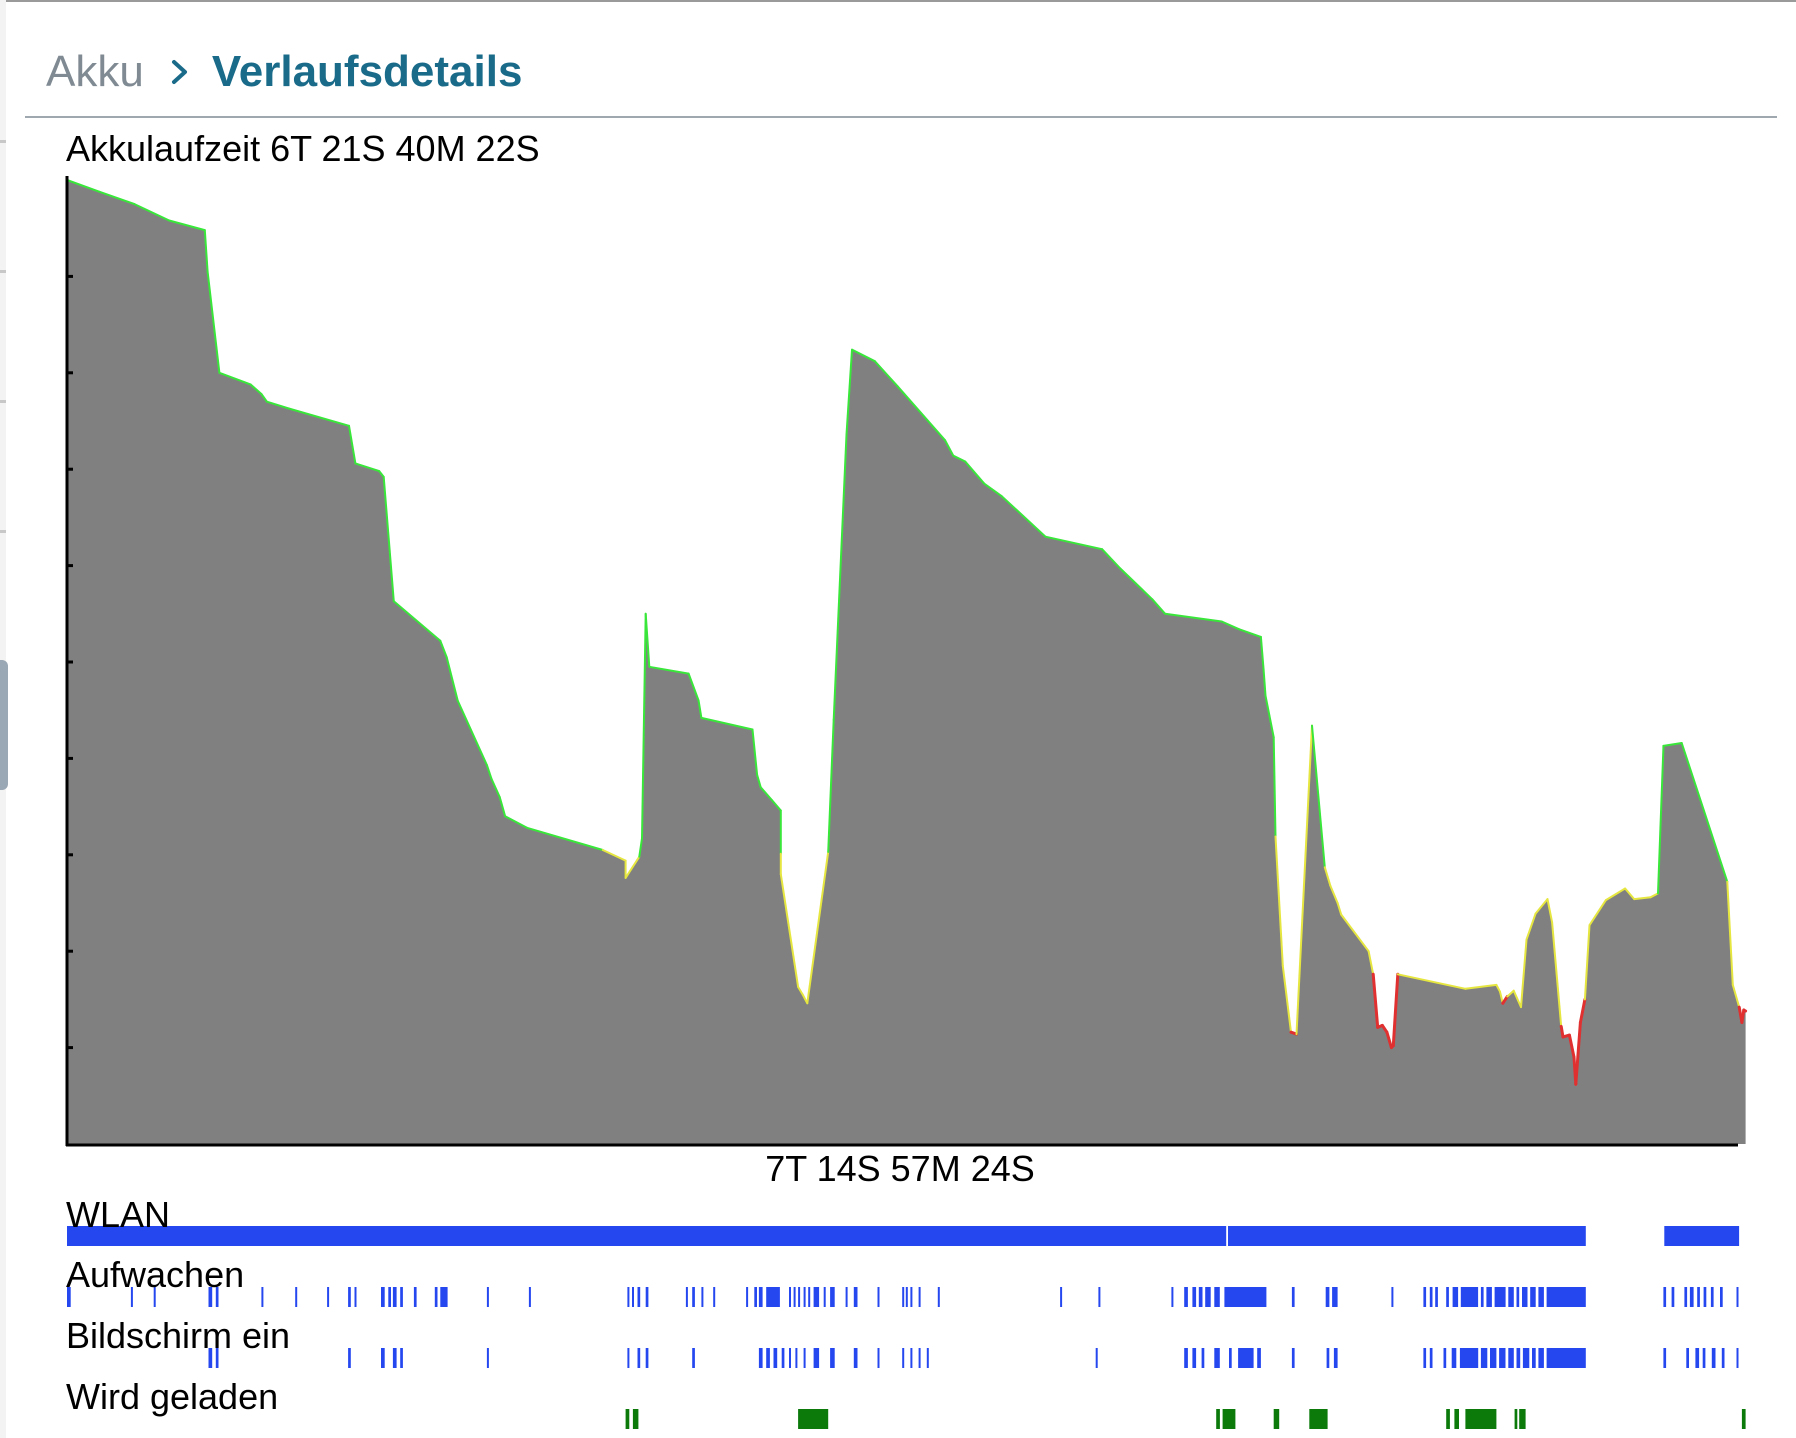 This screenshot has width=1796, height=1438. I want to click on edge-mark, so click(3, 271).